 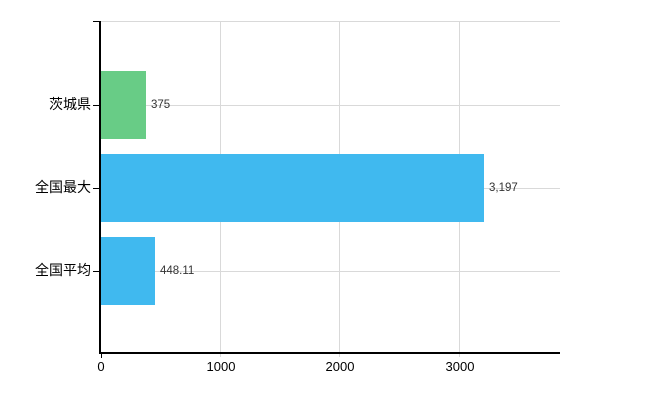 What do you see at coordinates (330, 21) in the screenshot?
I see `plot-top-border` at bounding box center [330, 21].